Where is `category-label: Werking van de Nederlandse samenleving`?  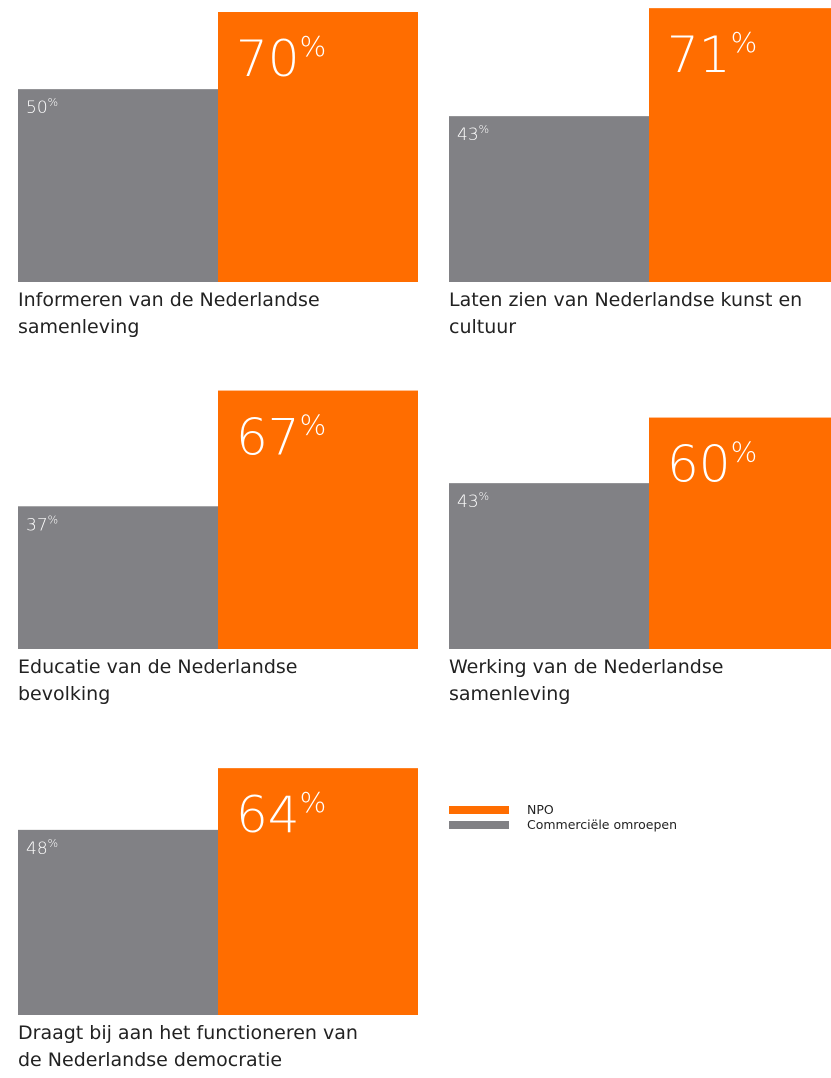 category-label: Werking van de Nederlandse samenleving is located at coordinates (586, 680).